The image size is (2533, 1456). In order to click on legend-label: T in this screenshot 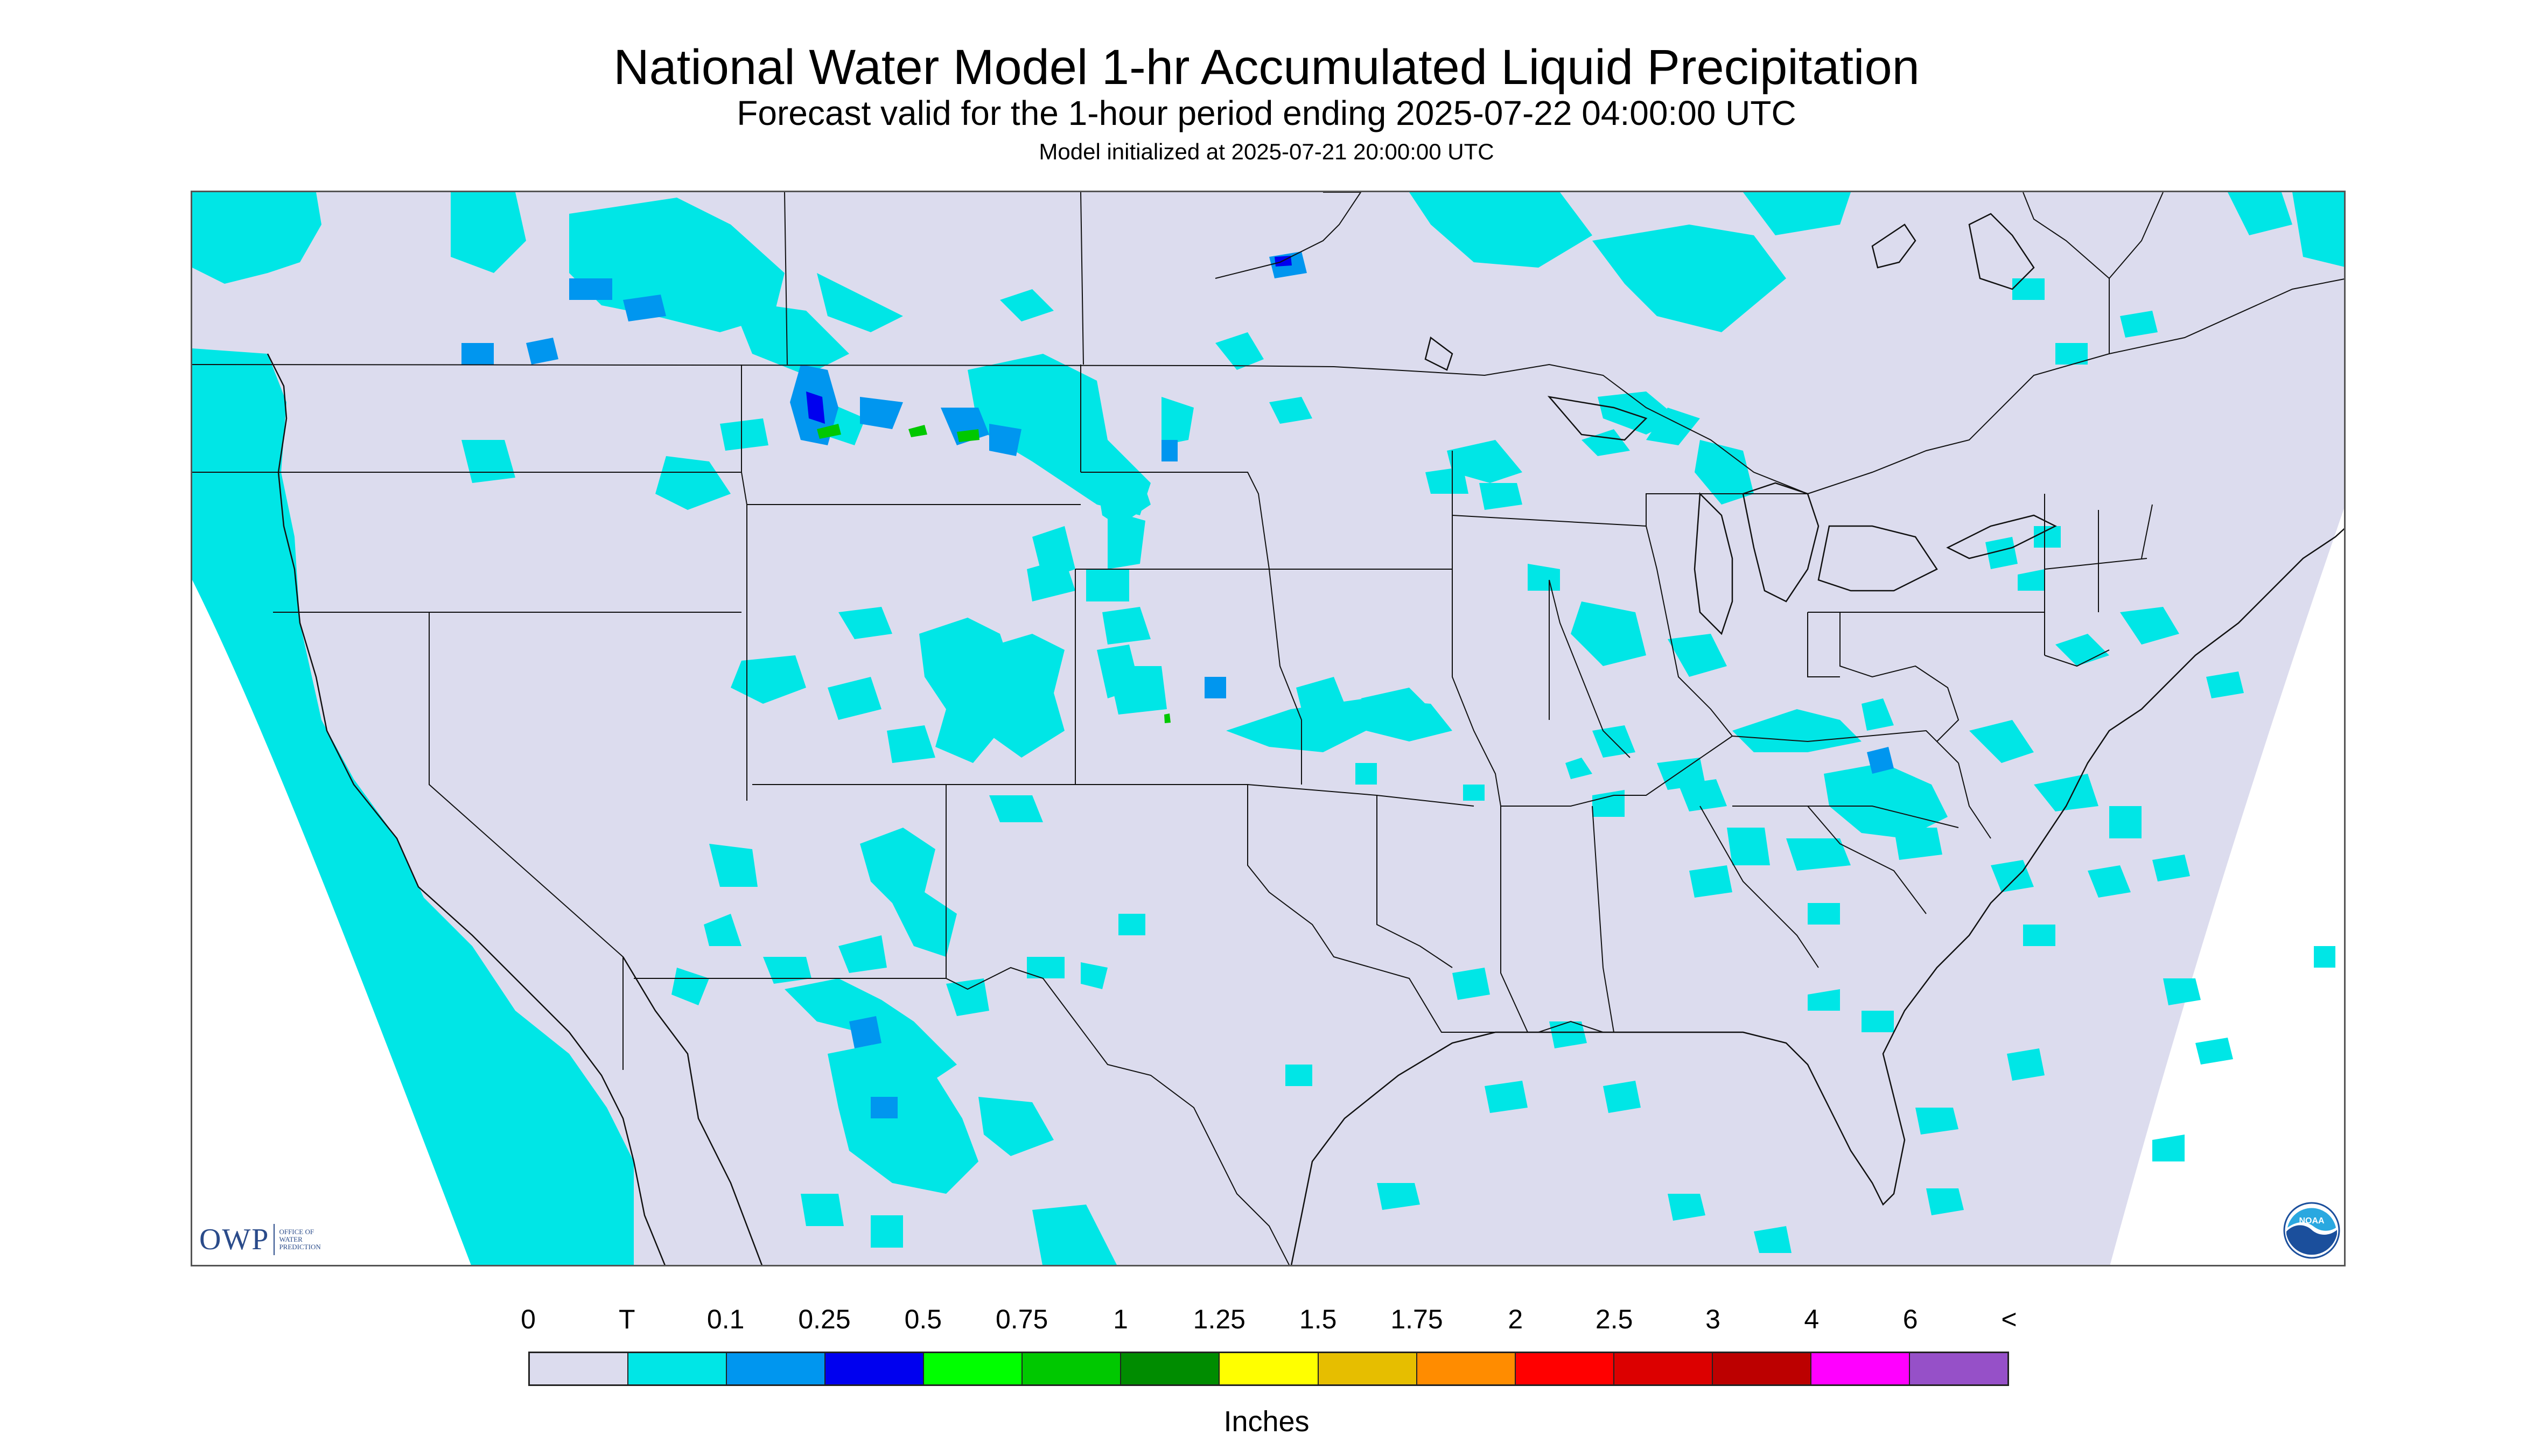, I will do `click(627, 1319)`.